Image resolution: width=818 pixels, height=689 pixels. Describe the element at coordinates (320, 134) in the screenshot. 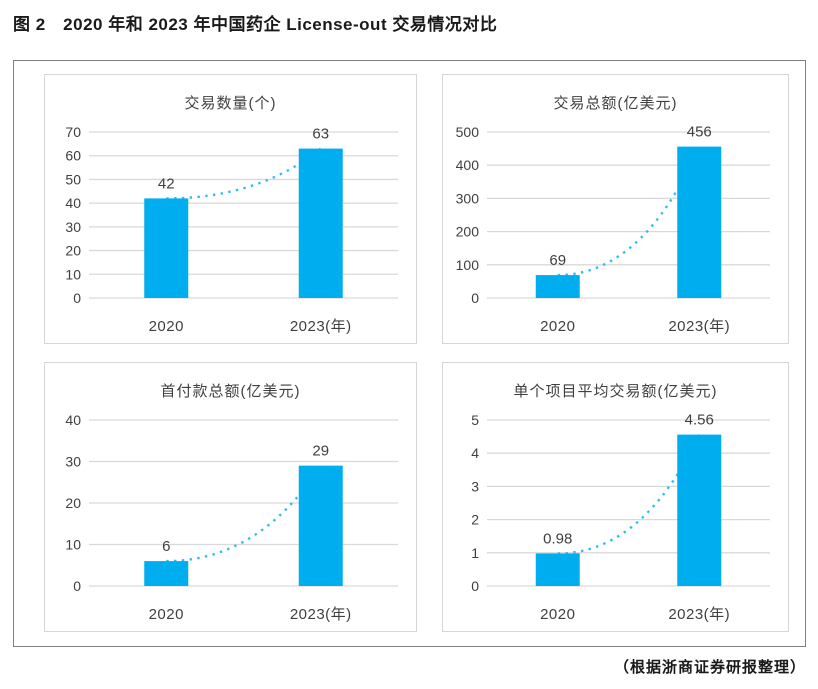

I see `value-label: 63` at that location.